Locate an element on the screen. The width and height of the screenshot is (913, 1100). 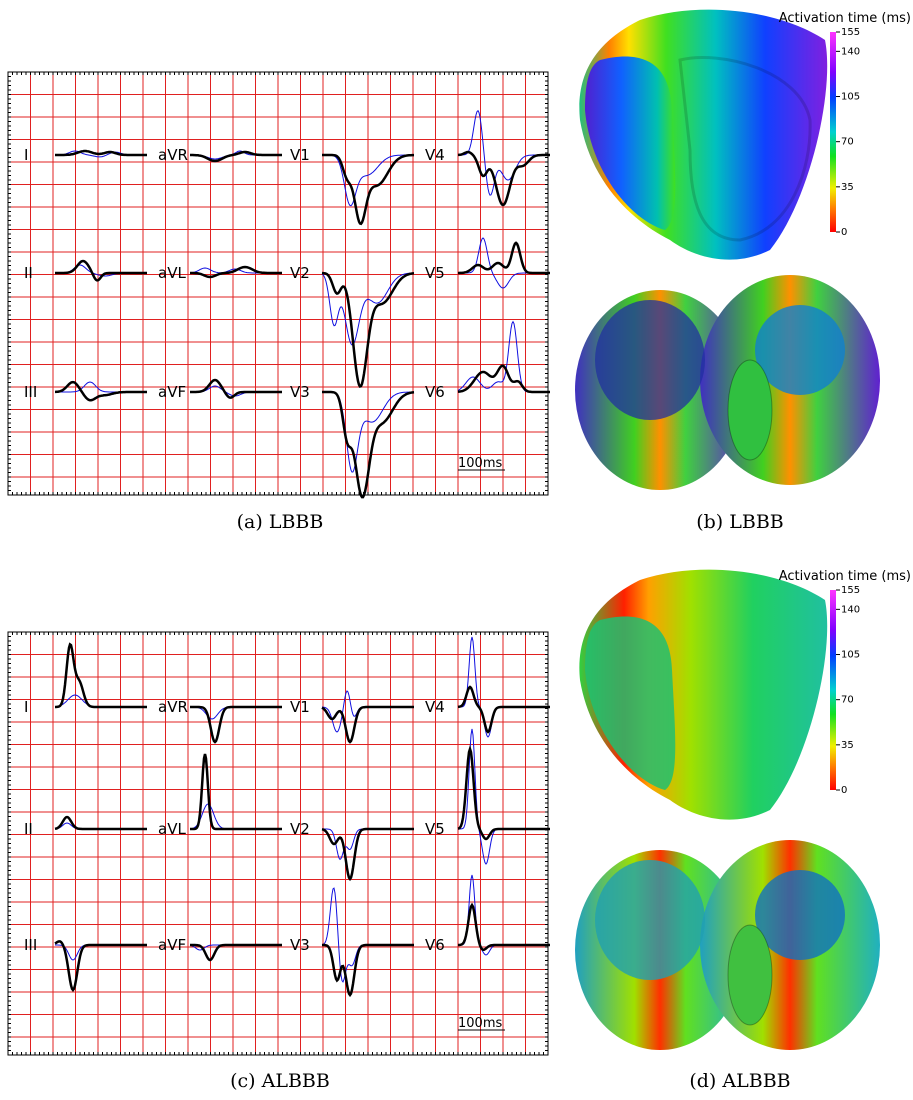
caption: (b) LBBB is located at coordinates (740, 522).